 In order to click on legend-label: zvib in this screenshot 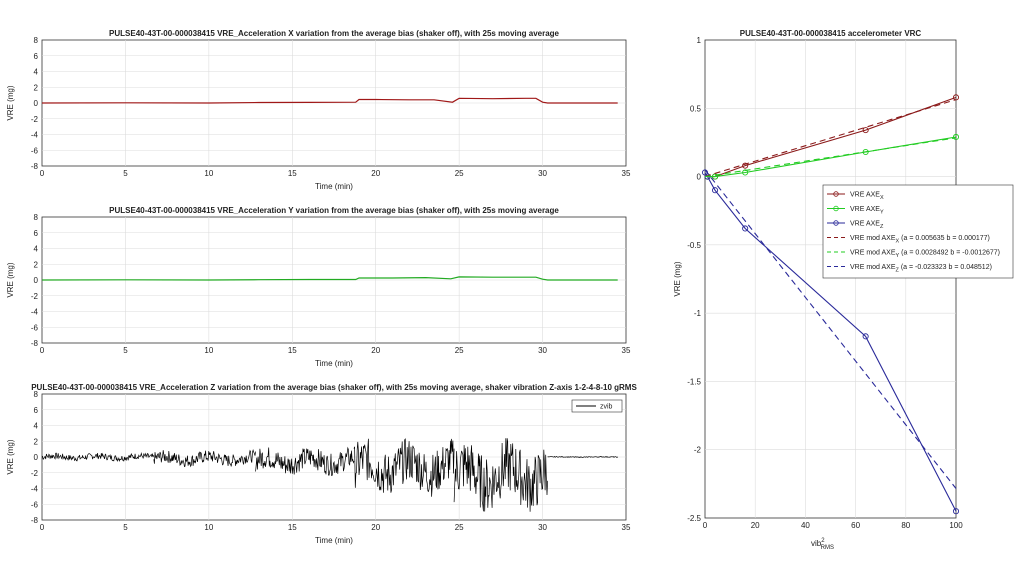, I will do `click(606, 407)`.